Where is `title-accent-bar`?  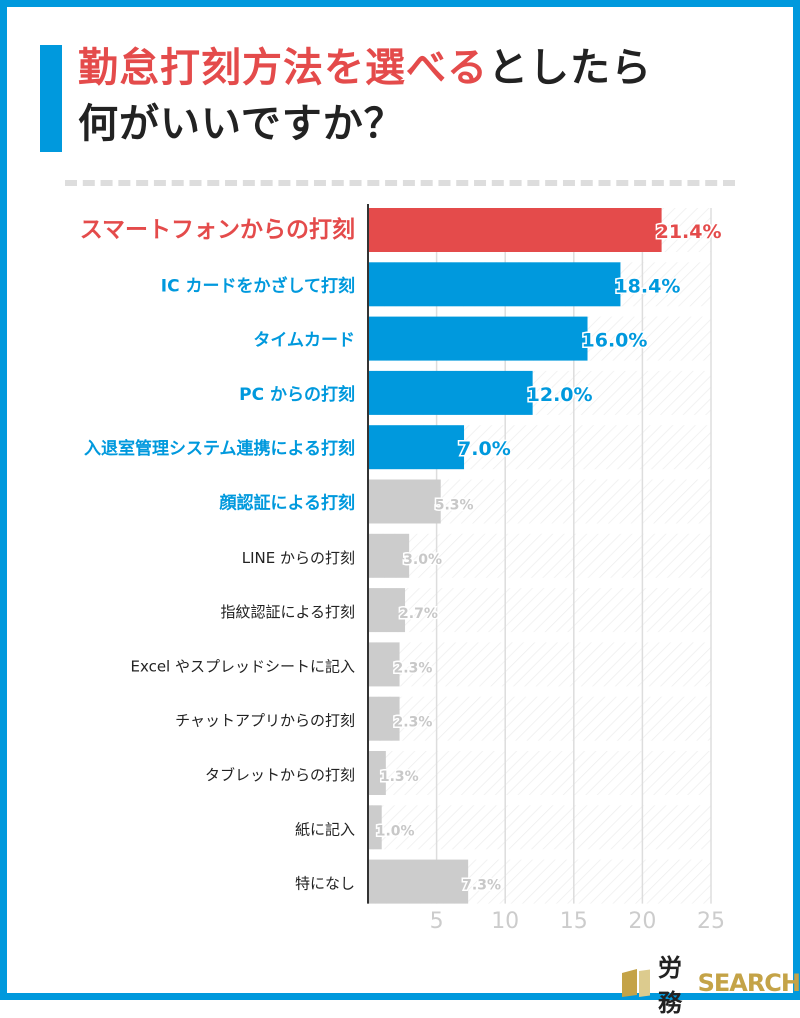
title-accent-bar is located at coordinates (51, 98).